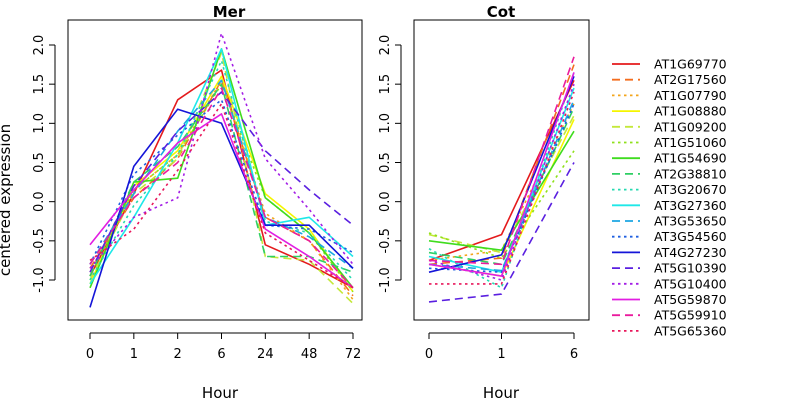 The height and width of the screenshot is (400, 800). What do you see at coordinates (690, 142) in the screenshot?
I see `legend-label: AT1G51060` at bounding box center [690, 142].